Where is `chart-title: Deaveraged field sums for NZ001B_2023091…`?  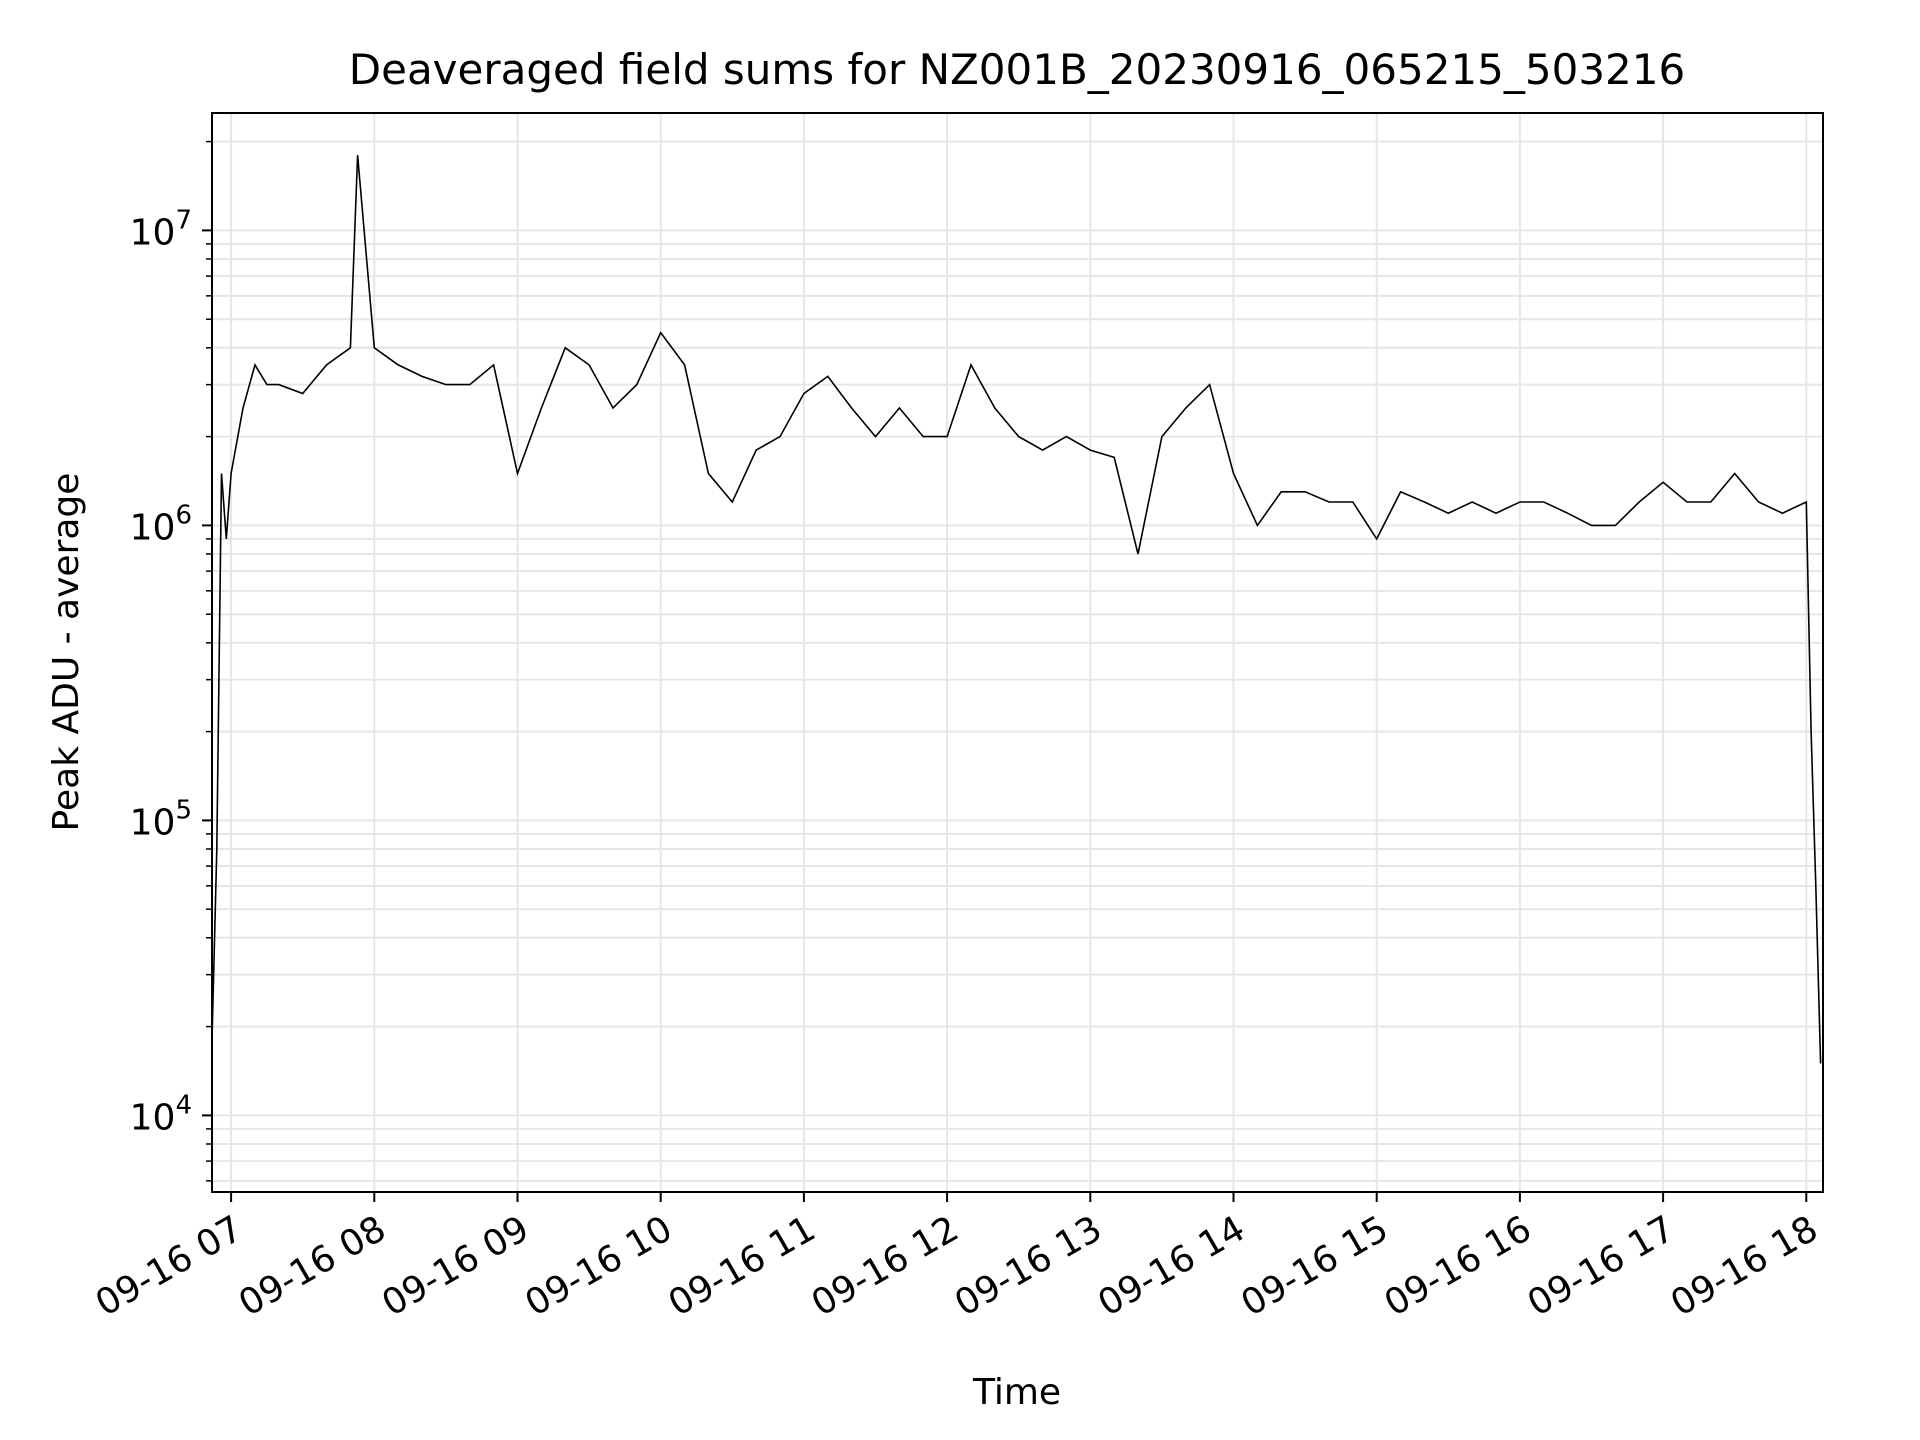 chart-title: Deaveraged field sums for NZ001B_2023091… is located at coordinates (1017, 69).